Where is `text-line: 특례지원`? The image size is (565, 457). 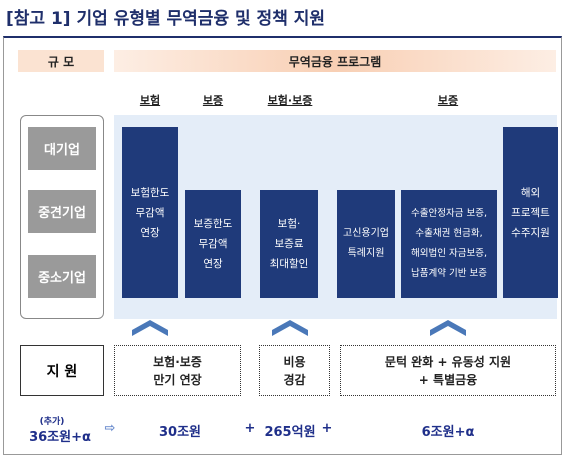 text-line: 특례지원 is located at coordinates (366, 253).